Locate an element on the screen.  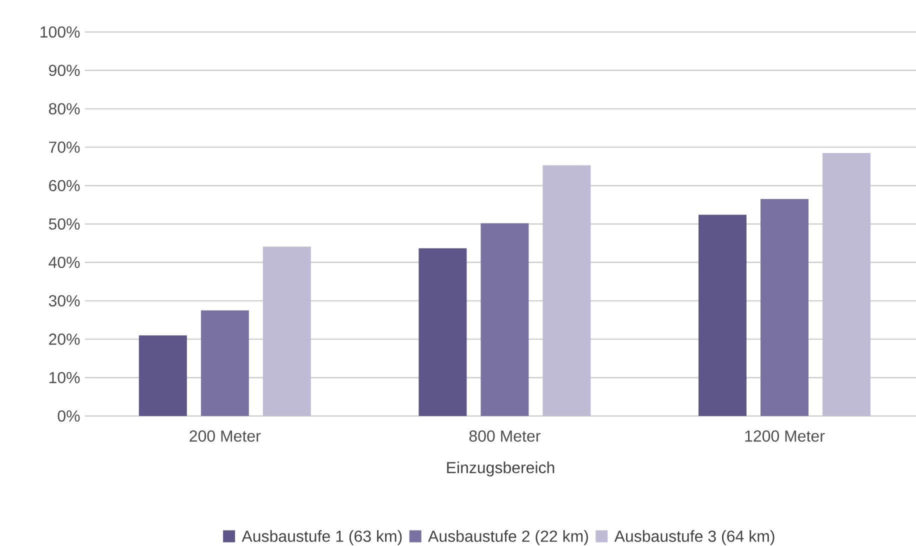
y-tick-label: 10% is located at coordinates (64, 378).